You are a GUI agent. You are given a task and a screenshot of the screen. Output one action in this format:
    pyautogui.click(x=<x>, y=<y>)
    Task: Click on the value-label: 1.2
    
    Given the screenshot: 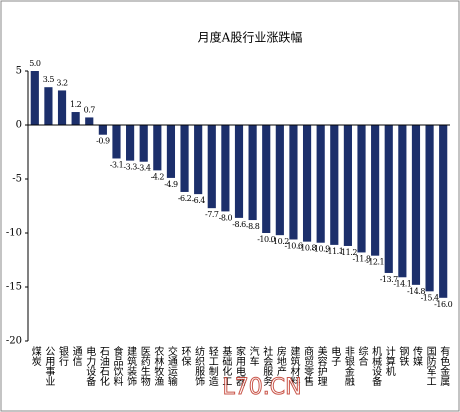 What is the action you would take?
    pyautogui.click(x=76, y=104)
    